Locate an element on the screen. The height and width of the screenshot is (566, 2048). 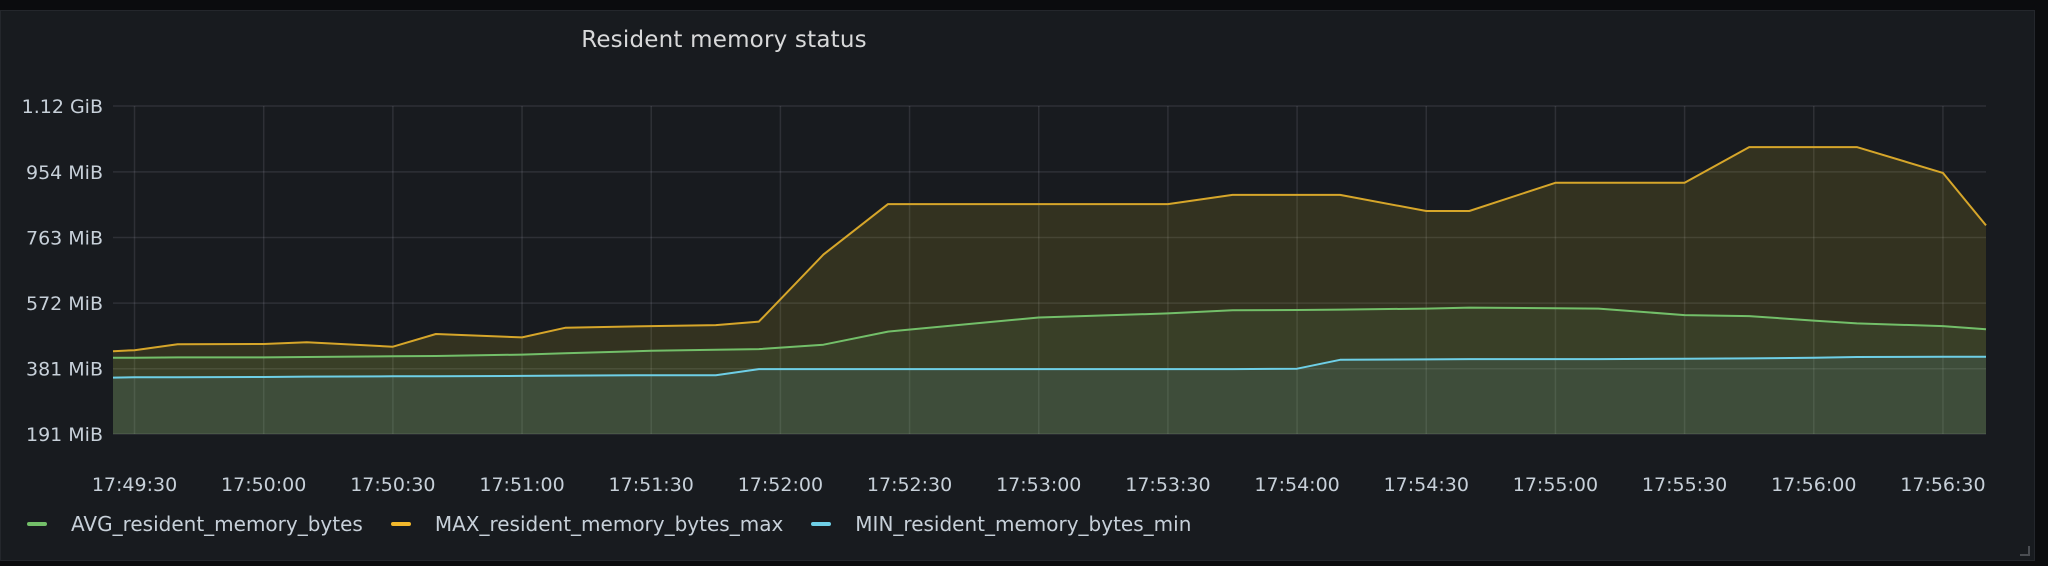
legend-item-min: MIN_resident_memory_bytes_min is located at coordinates (1001, 524).